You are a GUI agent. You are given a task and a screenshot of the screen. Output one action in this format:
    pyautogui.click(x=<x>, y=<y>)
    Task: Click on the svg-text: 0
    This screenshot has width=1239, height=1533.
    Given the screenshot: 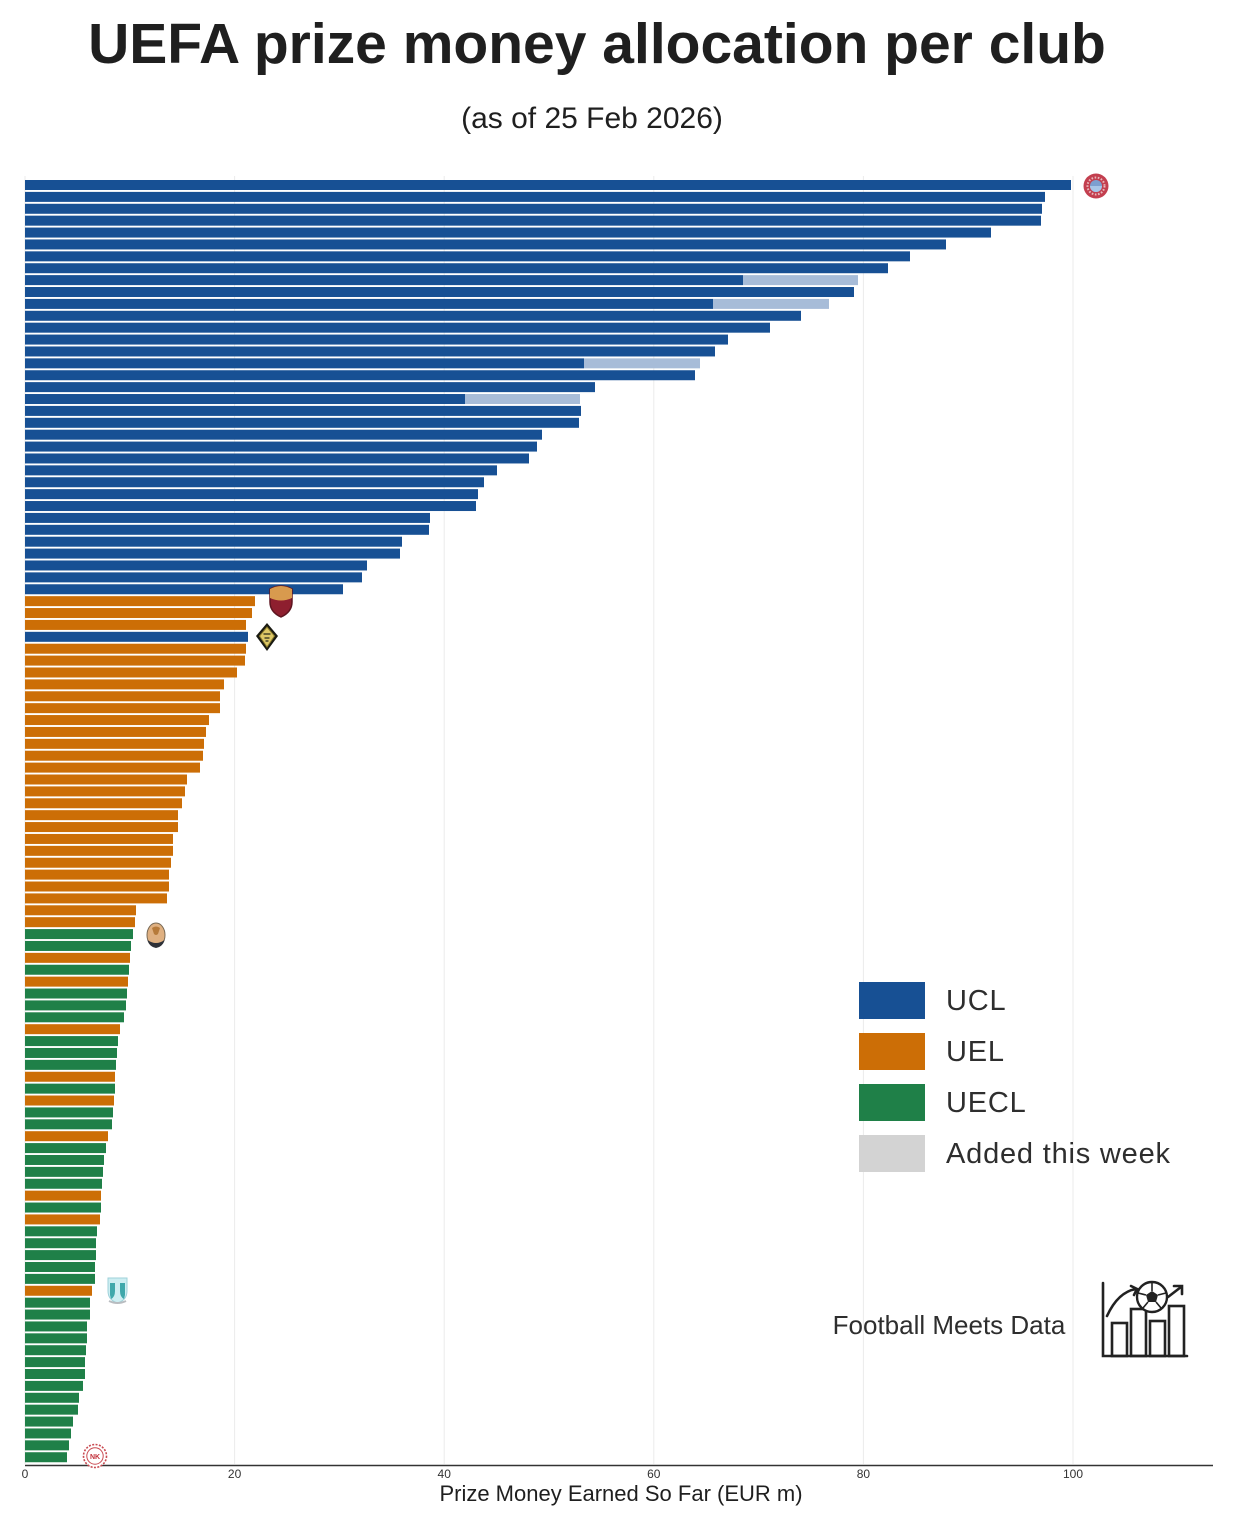 What is the action you would take?
    pyautogui.click(x=25, y=1474)
    